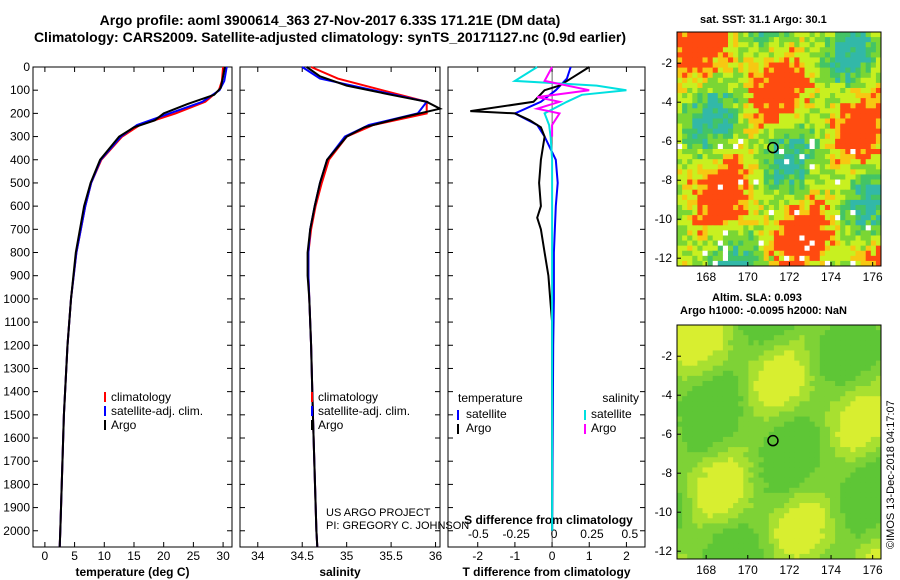 Image resolution: width=900 pixels, height=580 pixels. I want to click on series-line-salinity-argo, so click(561, 101).